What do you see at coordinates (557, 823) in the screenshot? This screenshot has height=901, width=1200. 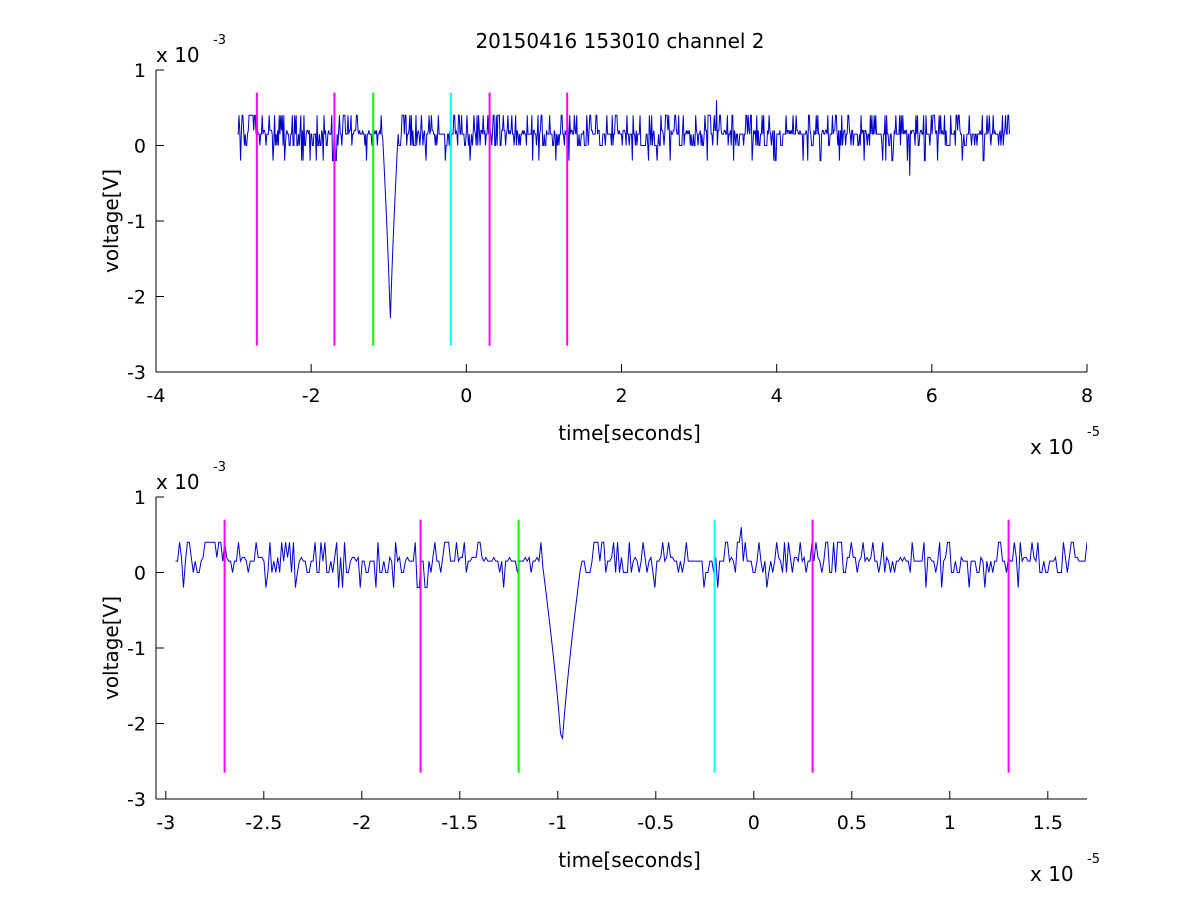 I see `x-tick-label: -1` at bounding box center [557, 823].